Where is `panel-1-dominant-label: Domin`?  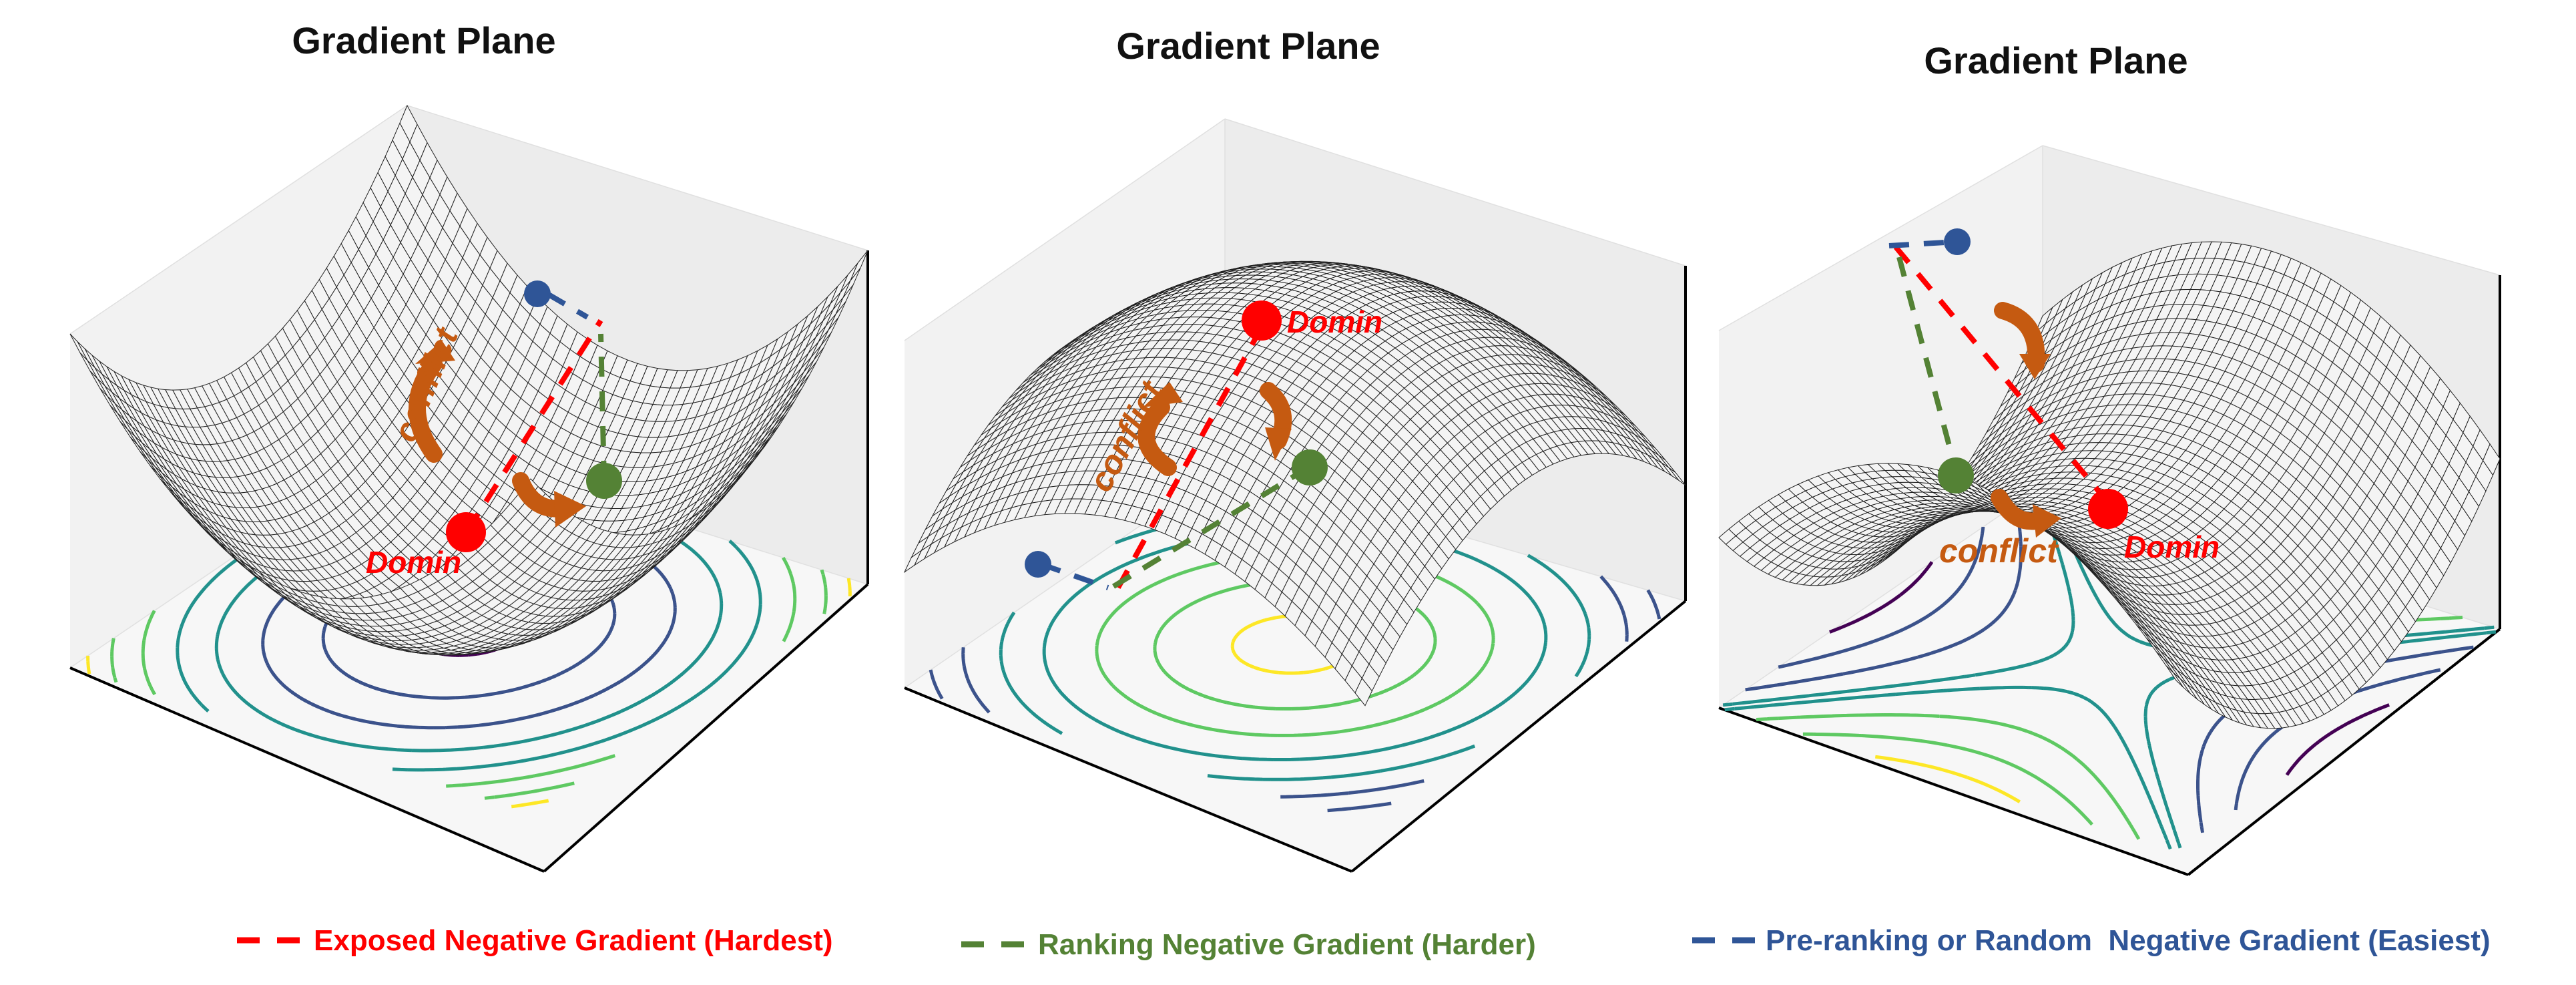
panel-1-dominant-label: Domin is located at coordinates (413, 562).